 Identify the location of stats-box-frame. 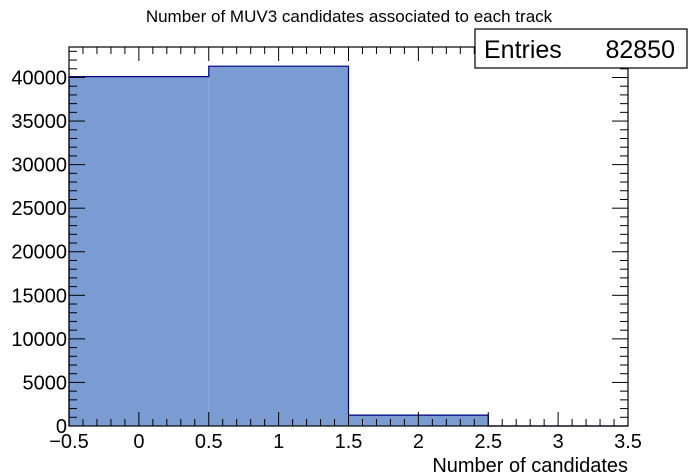
(581, 48).